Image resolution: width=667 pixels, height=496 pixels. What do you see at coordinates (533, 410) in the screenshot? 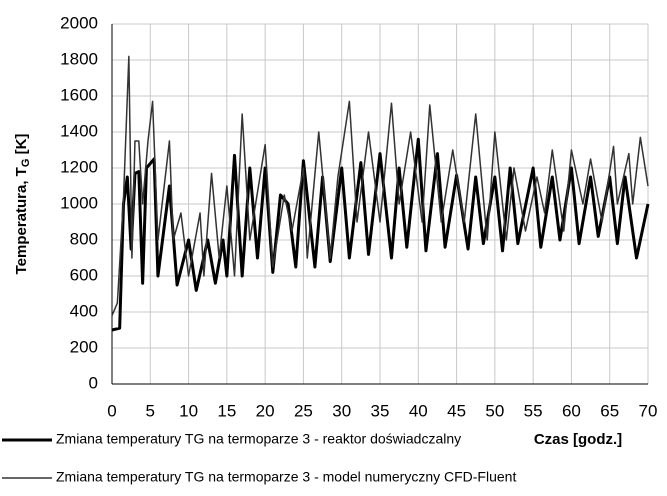
I see `x-tick-label: 55` at bounding box center [533, 410].